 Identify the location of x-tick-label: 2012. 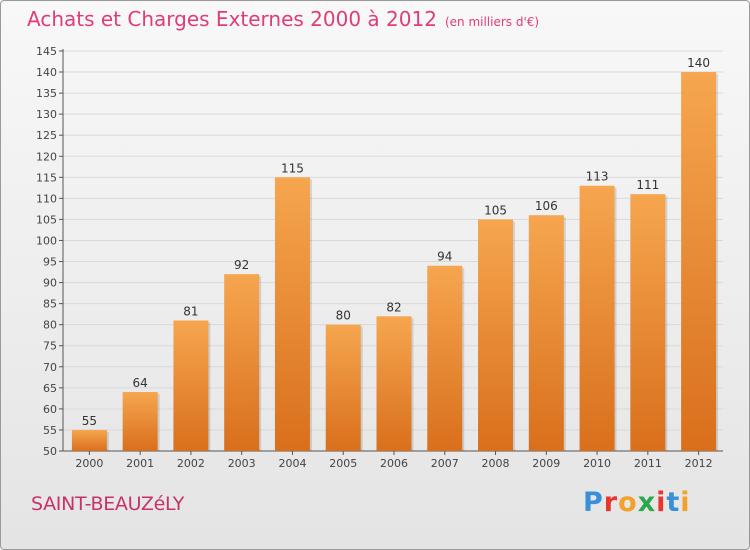
(699, 463).